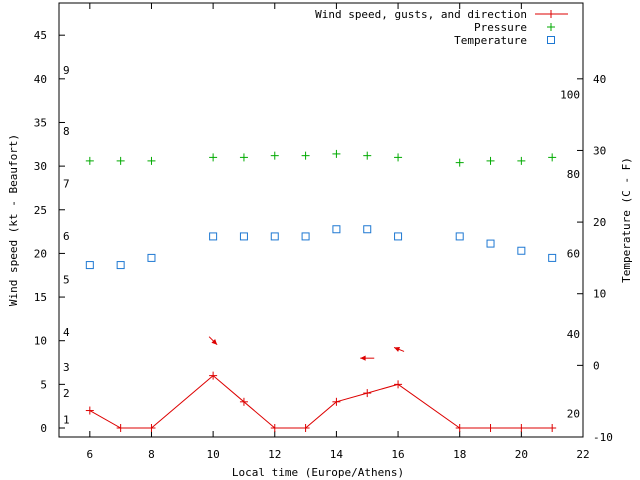 This screenshot has height=480, width=640. I want to click on beaufort-label: 1, so click(66, 419).